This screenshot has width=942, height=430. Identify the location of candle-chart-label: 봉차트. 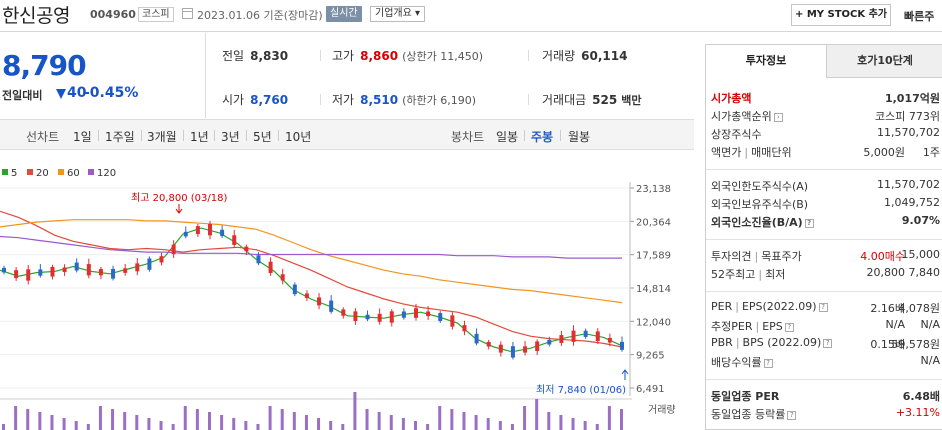
(468, 137).